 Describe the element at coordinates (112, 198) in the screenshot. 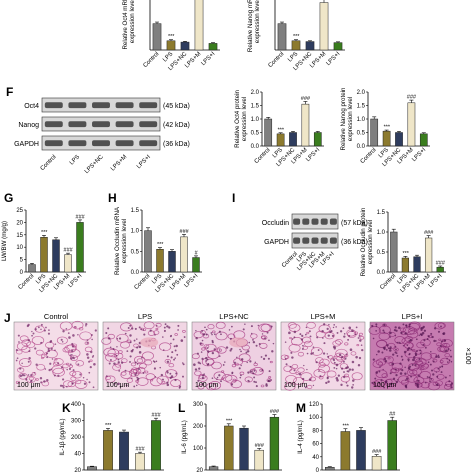

I see `panel-letter-h: H` at that location.